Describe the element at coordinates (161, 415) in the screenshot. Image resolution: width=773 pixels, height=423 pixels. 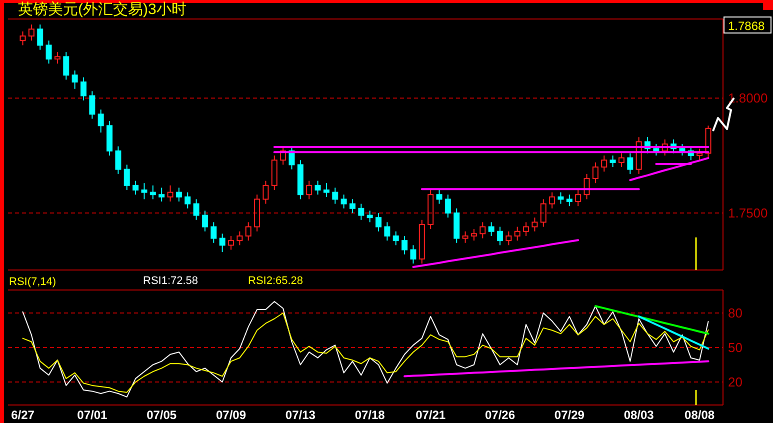
I see `x-tick-label: 07/05` at that location.